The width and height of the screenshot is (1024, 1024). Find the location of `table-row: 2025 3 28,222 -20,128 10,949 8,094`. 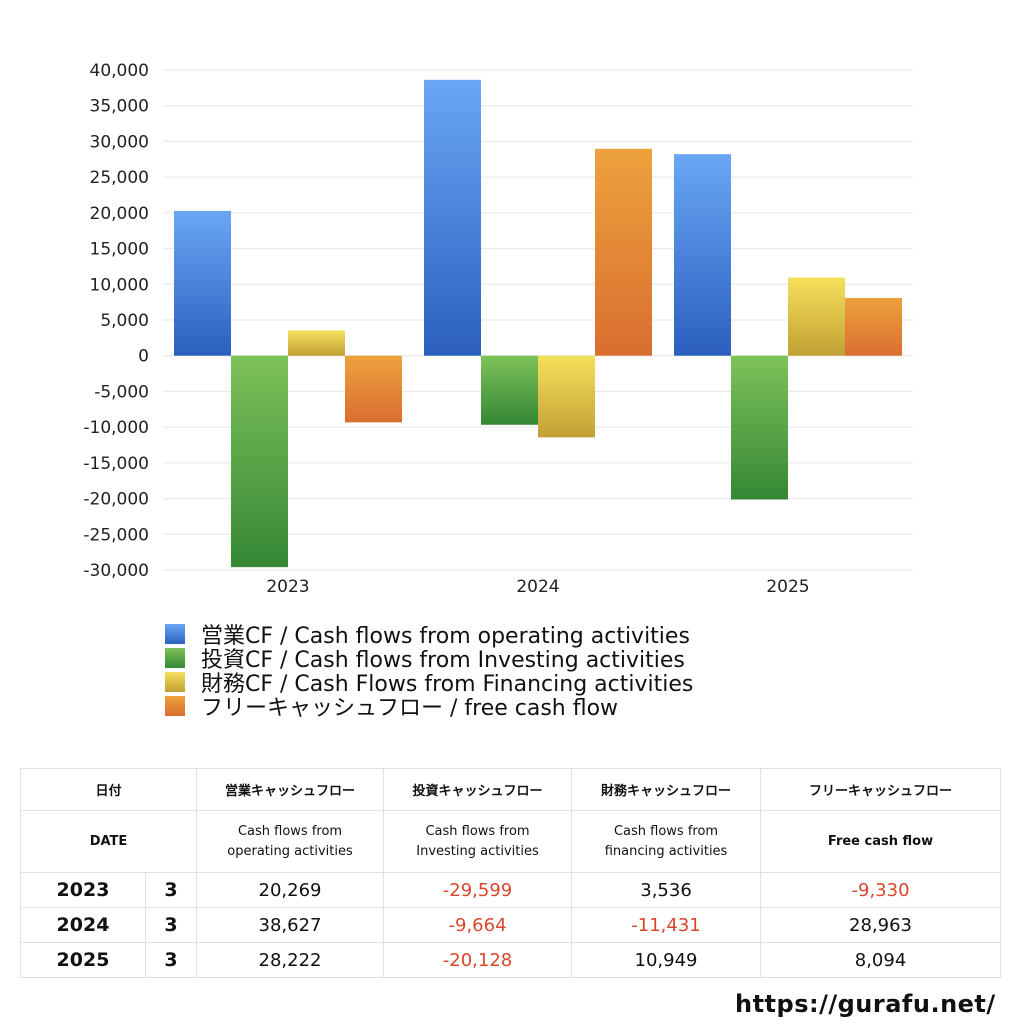

table-row: 2025 3 28,222 -20,128 10,949 8,094 is located at coordinates (511, 960).